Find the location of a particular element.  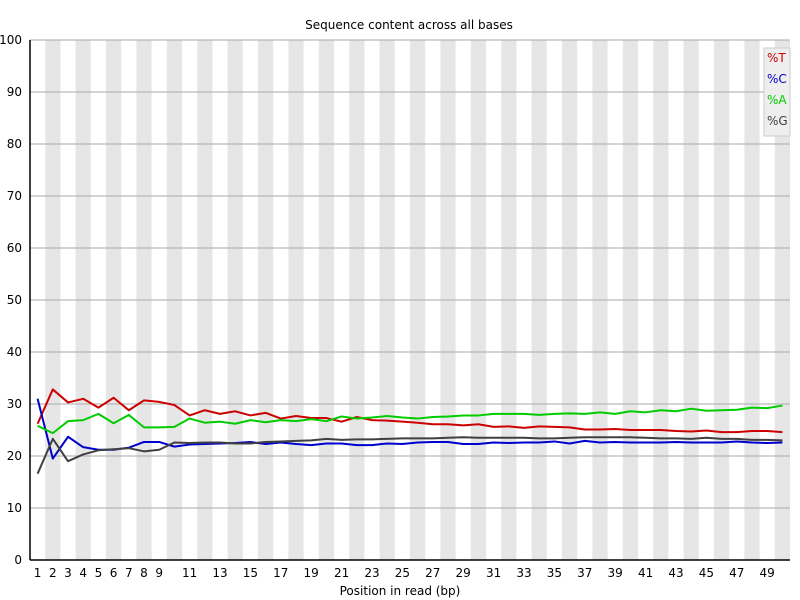

x-tick-label: 43 is located at coordinates (675, 573).